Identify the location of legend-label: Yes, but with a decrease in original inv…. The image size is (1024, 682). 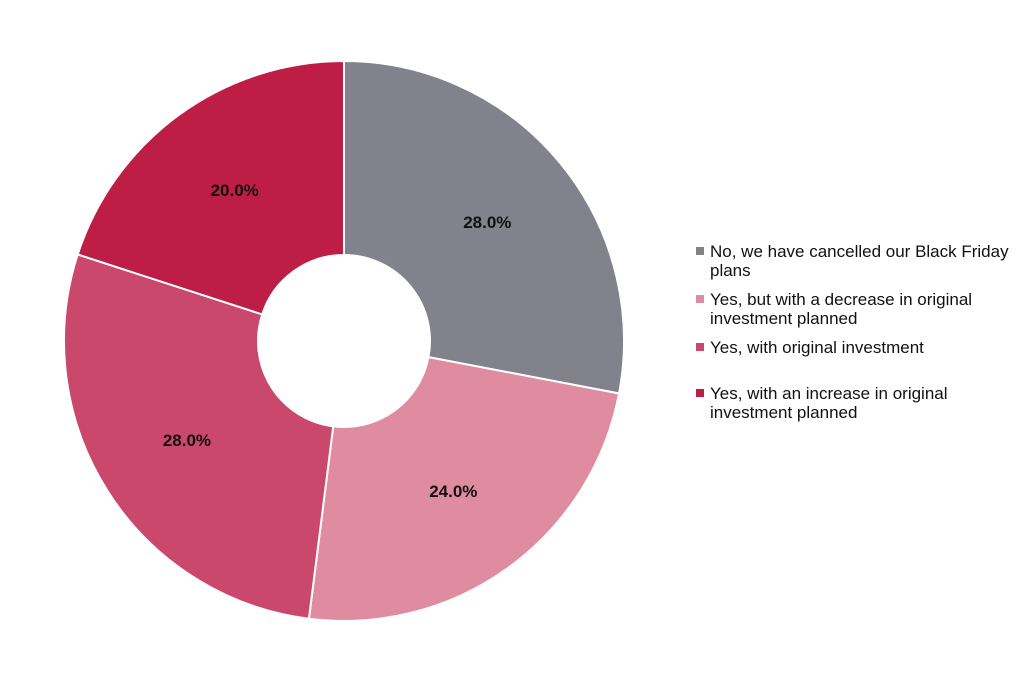
(841, 309).